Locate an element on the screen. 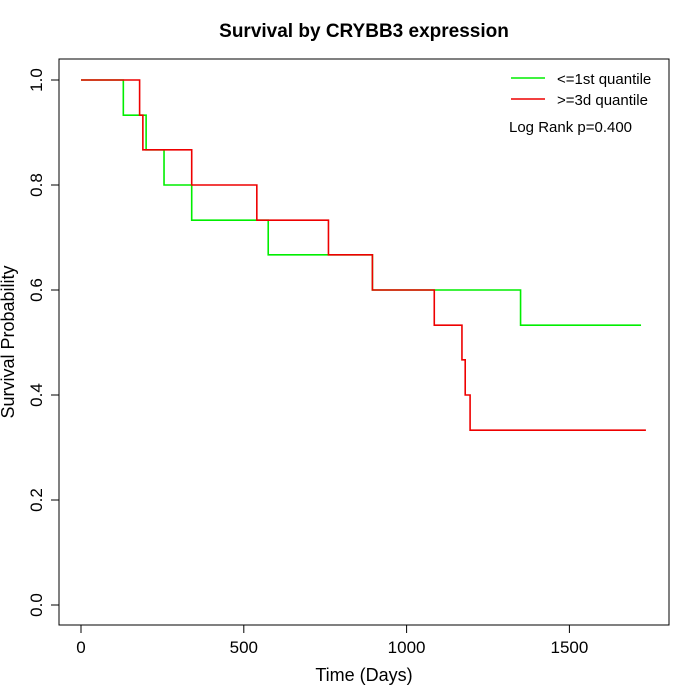 Image resolution: width=700 pixels, height=700 pixels. y-tick-label: 0.2 is located at coordinates (36, 500).